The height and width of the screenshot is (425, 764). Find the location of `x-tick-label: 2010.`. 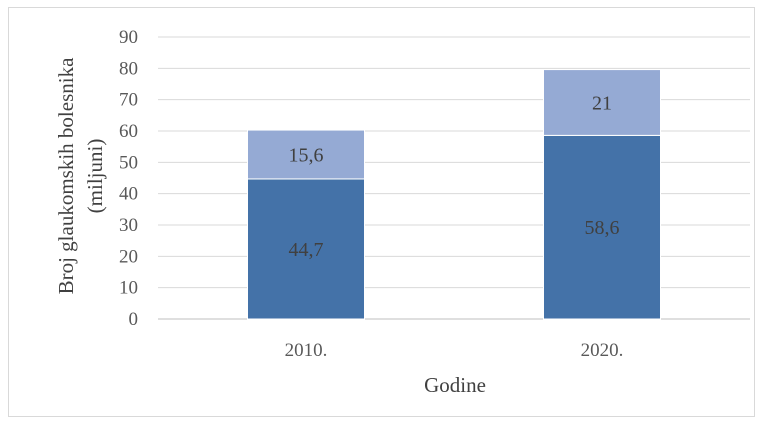

x-tick-label: 2010. is located at coordinates (306, 350).